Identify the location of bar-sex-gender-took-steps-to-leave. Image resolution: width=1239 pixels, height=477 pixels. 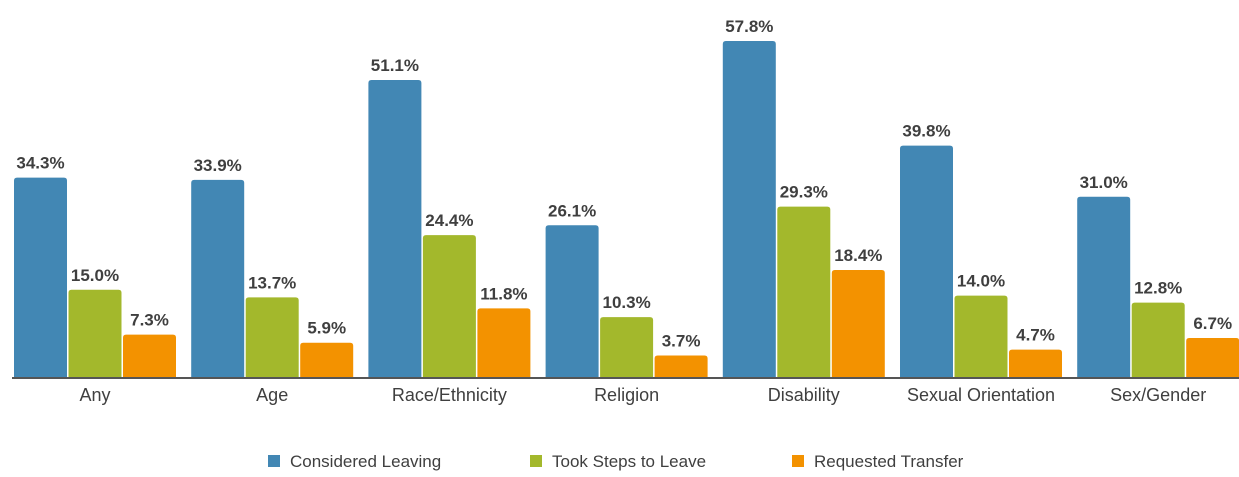
(1158, 339).